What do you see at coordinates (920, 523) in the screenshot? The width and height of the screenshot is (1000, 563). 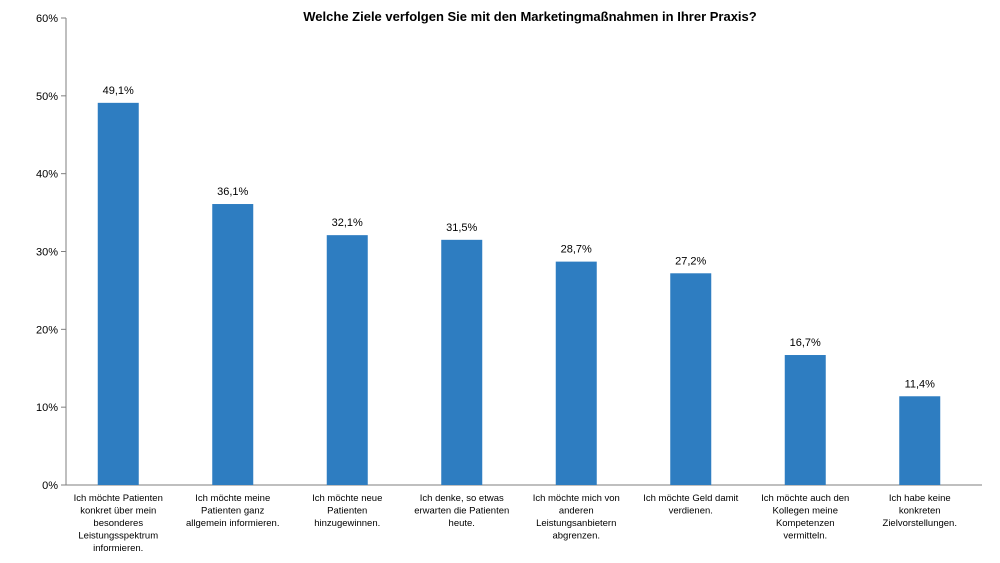 I see `category-label-line: Zielvorstellungen.` at bounding box center [920, 523].